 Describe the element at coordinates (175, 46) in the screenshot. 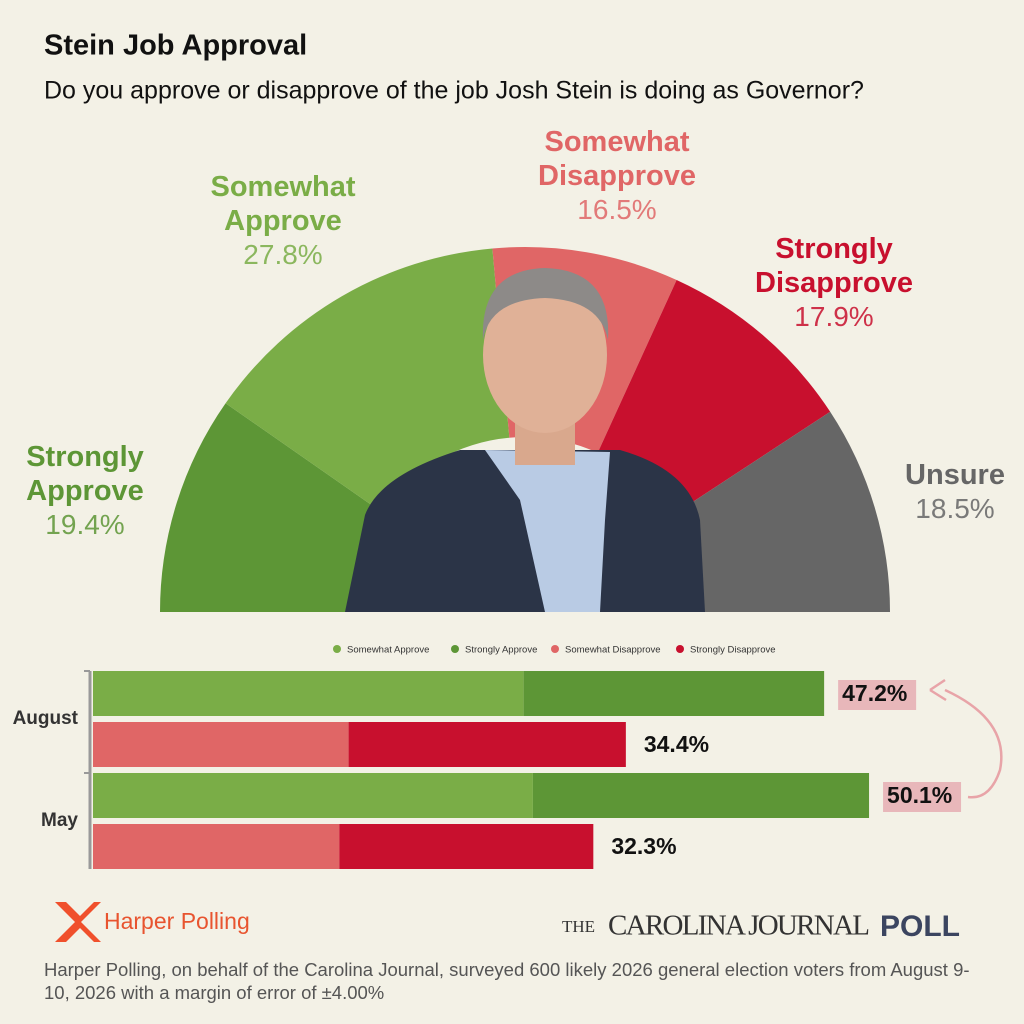

I see `title: Stein Job Approval` at that location.